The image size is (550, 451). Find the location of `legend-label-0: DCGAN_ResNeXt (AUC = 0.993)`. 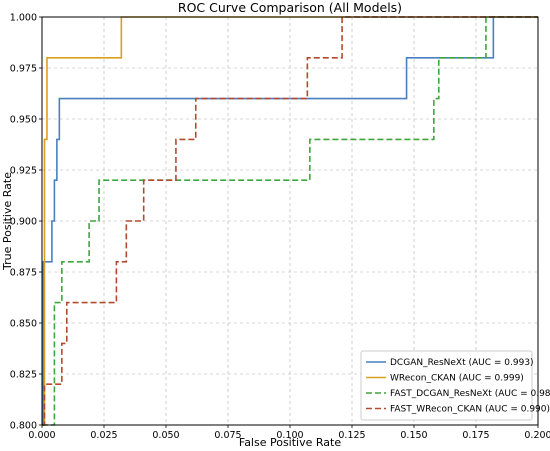

legend-label-0: DCGAN_ResNeXt (AUC = 0.993) is located at coordinates (462, 363).